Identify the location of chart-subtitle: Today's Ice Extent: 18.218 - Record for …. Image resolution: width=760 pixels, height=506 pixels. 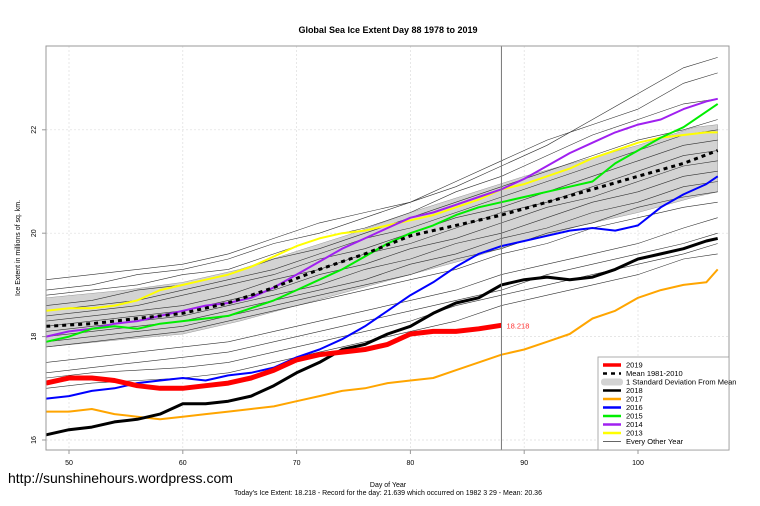
(388, 493).